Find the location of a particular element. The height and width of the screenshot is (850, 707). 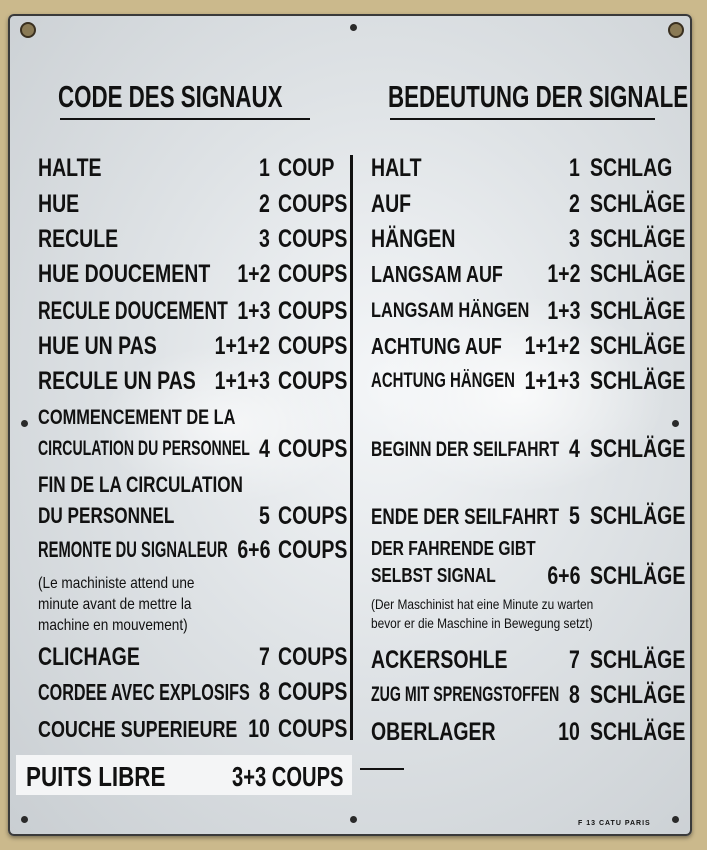

signal-label: FIN DE LA CIRCULATION is located at coordinates (140, 484).